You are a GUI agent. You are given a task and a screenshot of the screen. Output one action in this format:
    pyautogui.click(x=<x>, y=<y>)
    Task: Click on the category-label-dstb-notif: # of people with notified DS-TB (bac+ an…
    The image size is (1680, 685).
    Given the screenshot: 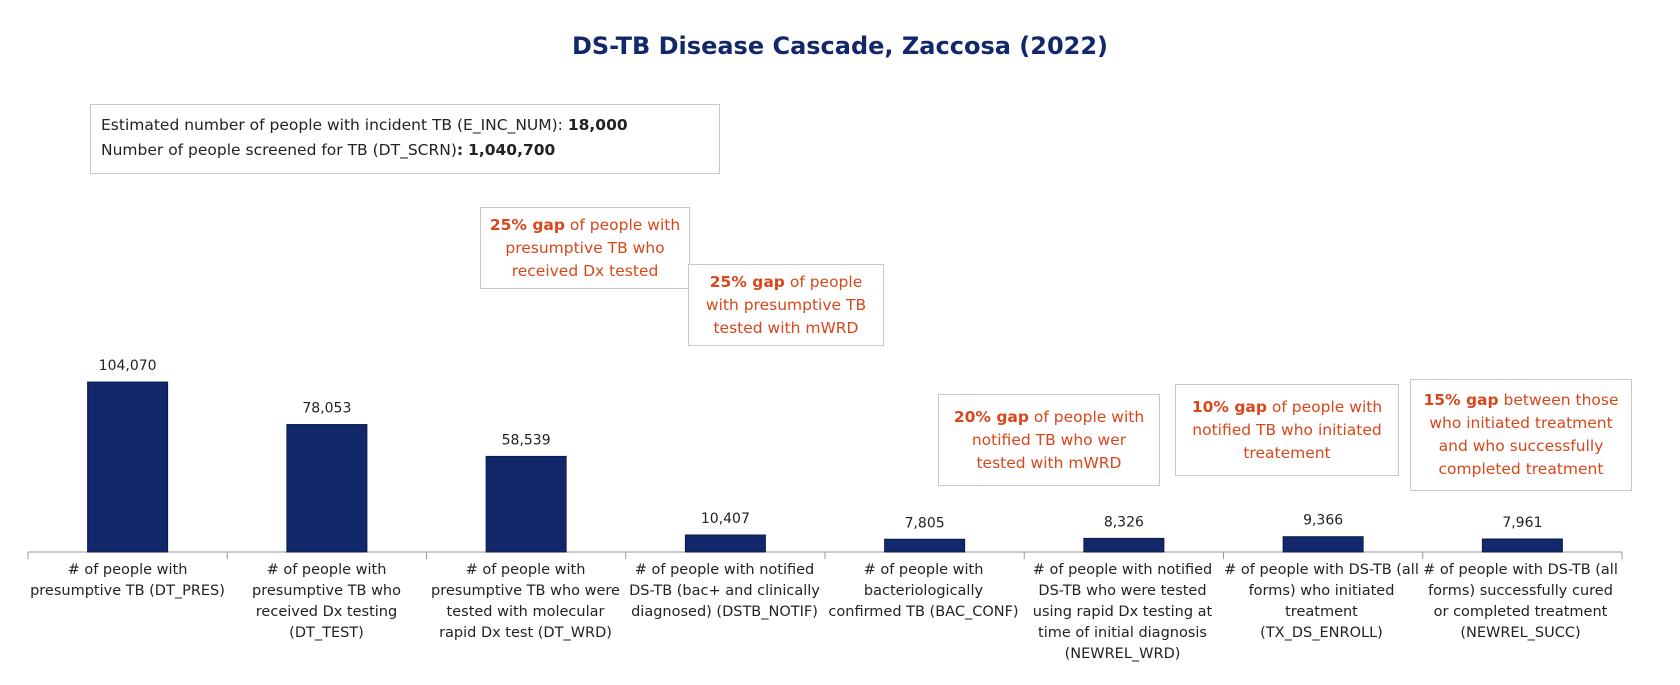 What is the action you would take?
    pyautogui.click(x=724, y=591)
    